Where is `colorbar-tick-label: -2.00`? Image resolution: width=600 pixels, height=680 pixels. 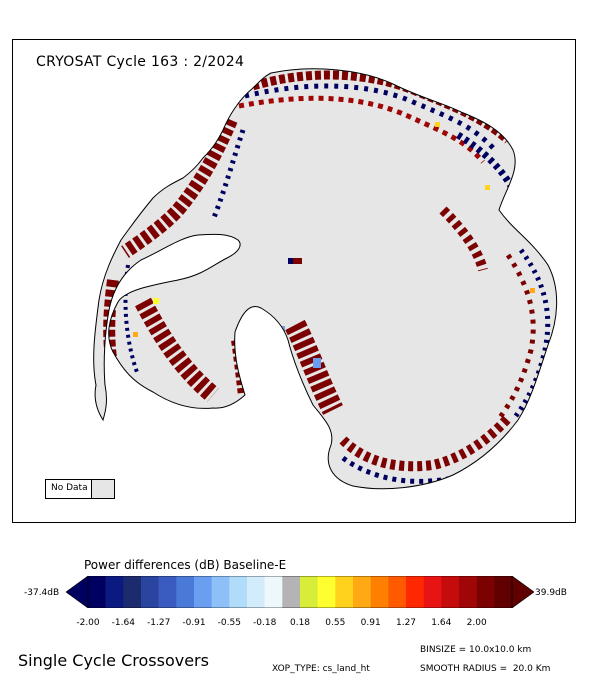 colorbar-tick-label: -2.00 is located at coordinates (88, 623).